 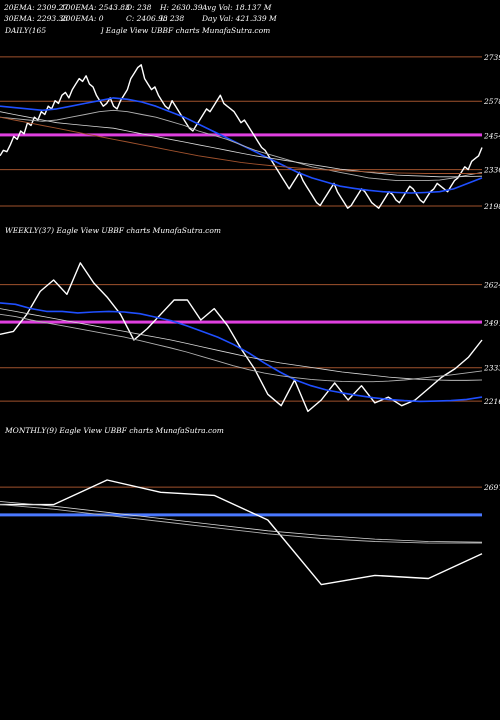 I want to click on daily-subtitle: ] Eagle View UBBF charts MunafaSutra.com, so click(x=185, y=30).